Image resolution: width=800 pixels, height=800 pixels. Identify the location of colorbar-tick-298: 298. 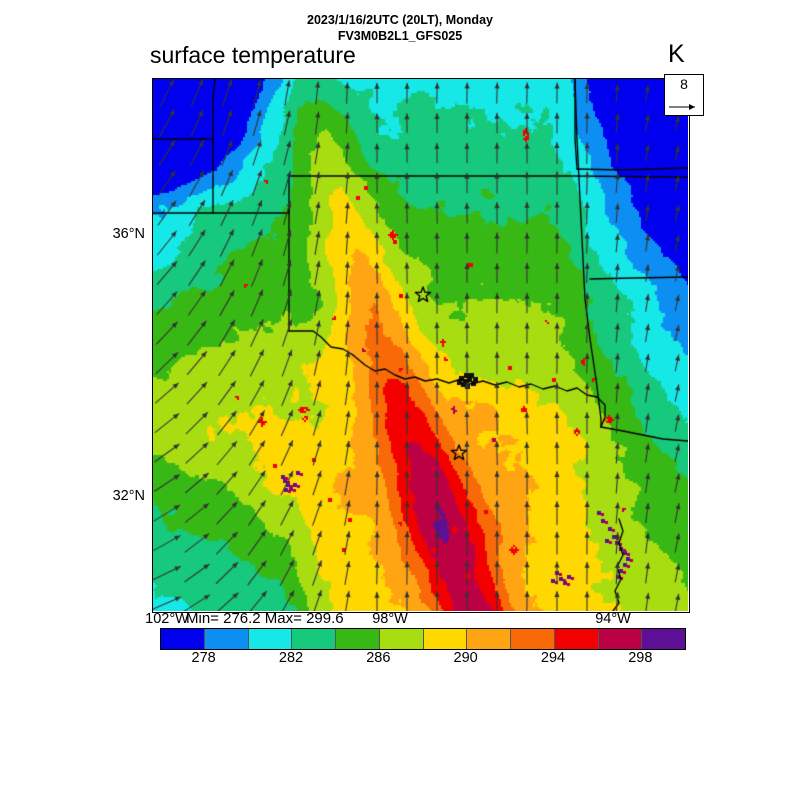
(640, 658).